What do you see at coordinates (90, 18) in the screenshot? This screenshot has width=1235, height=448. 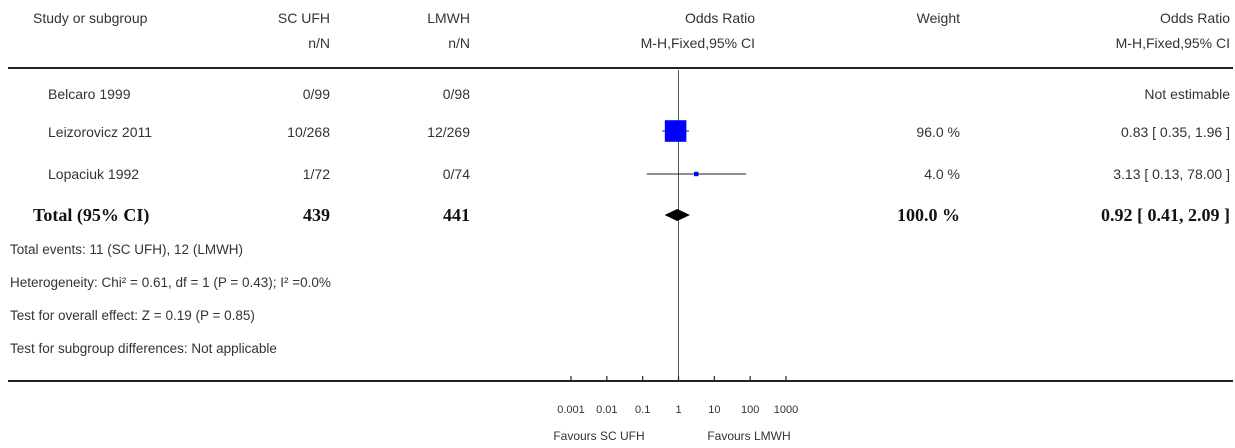 I see `header-study: Study or subgroup` at bounding box center [90, 18].